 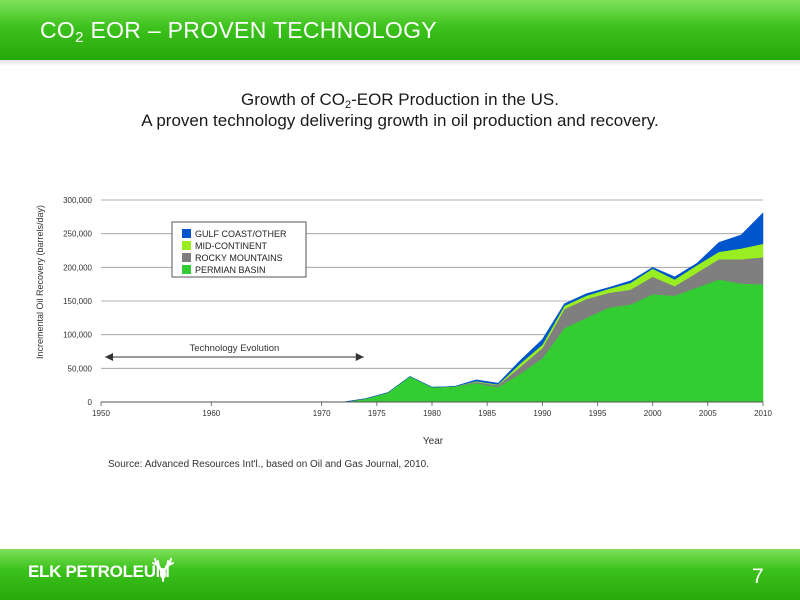 What do you see at coordinates (432, 413) in the screenshot?
I see `x-tick-label: 1980` at bounding box center [432, 413].